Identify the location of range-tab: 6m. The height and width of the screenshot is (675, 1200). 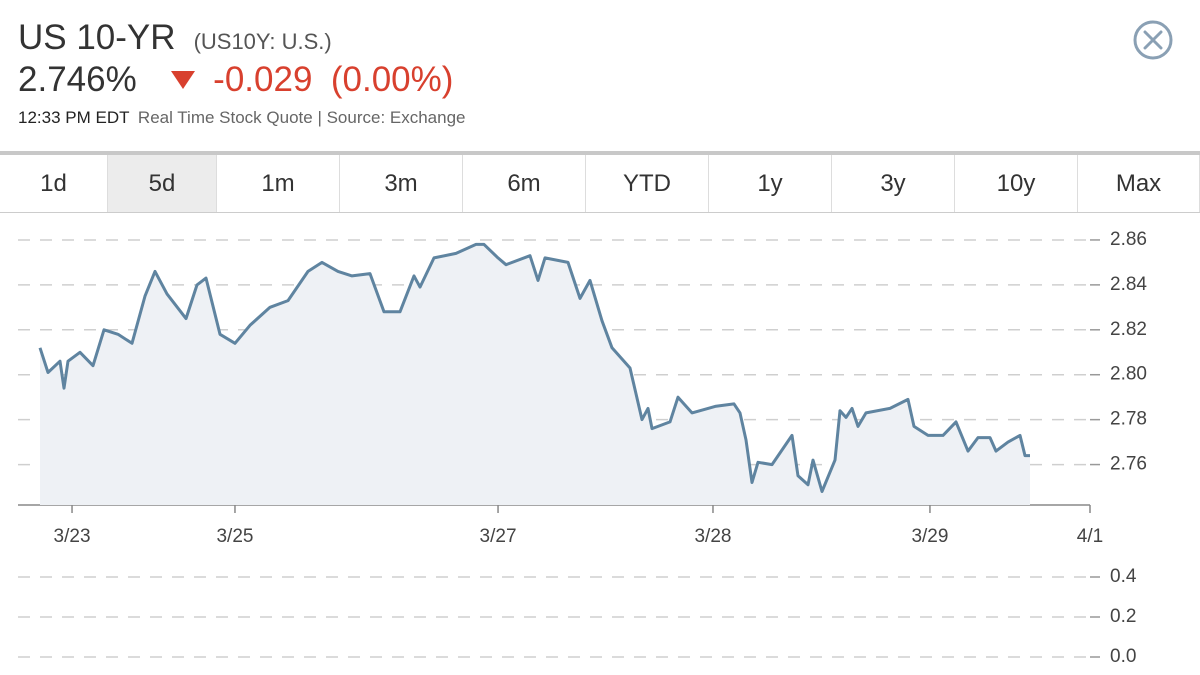
(524, 183).